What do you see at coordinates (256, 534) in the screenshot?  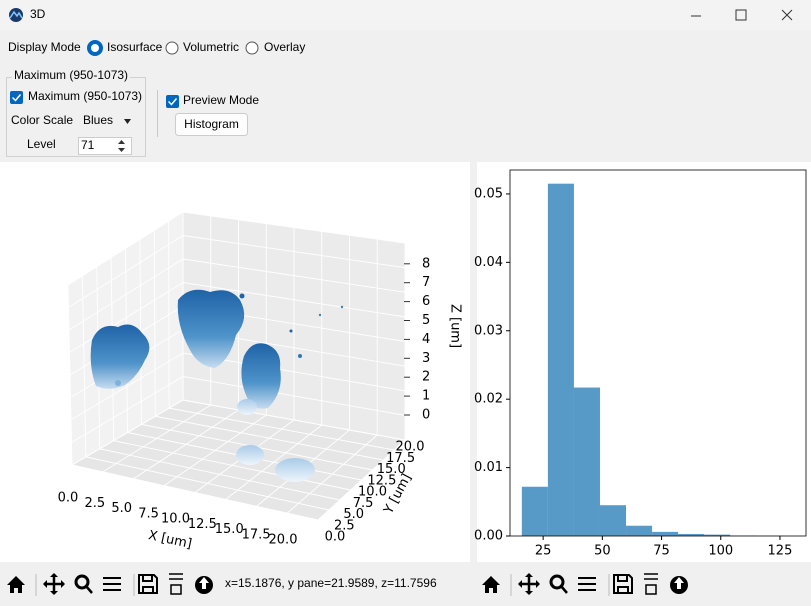 I see `x-tick-label: 17.5` at bounding box center [256, 534].